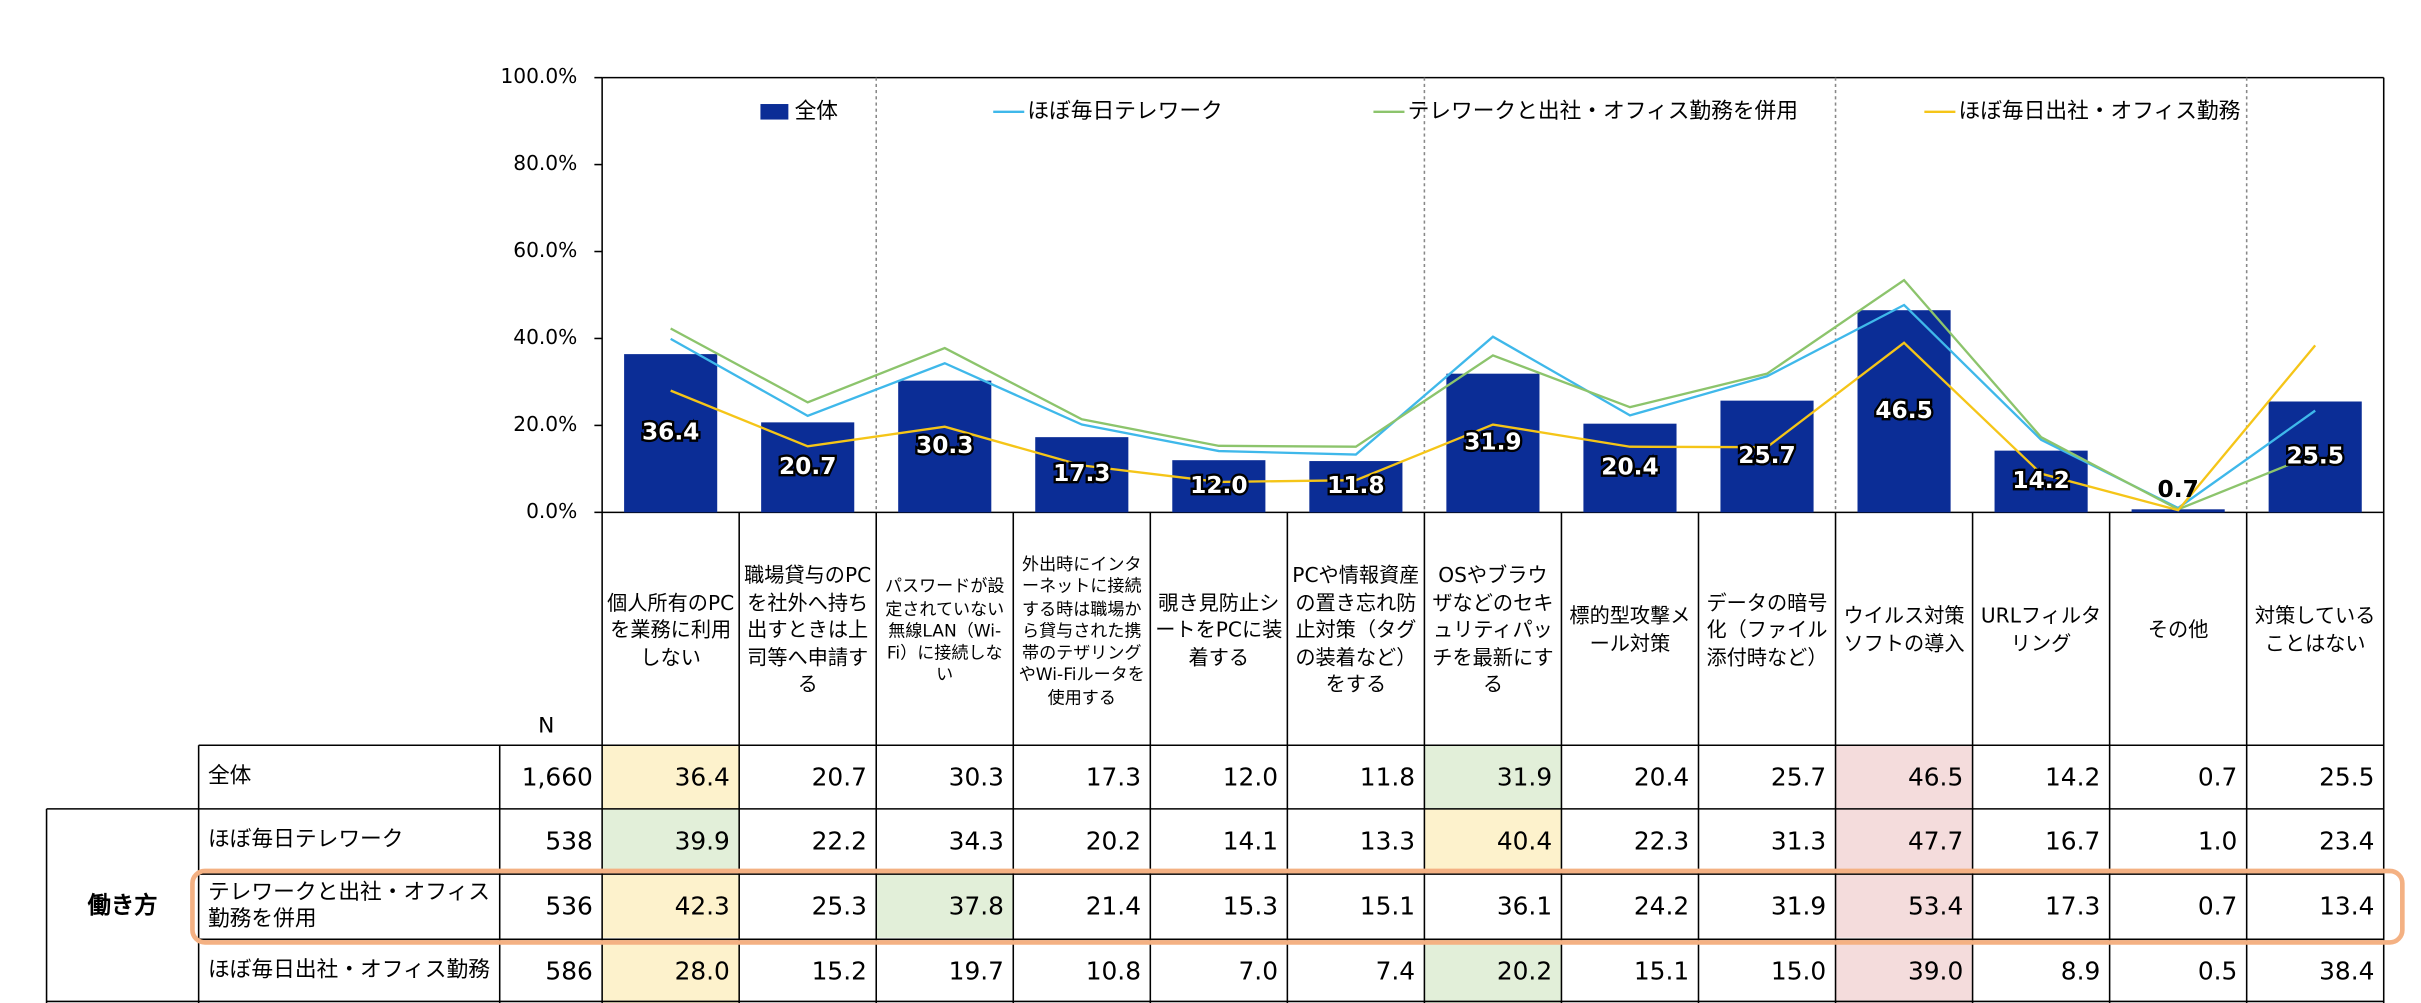  Describe the element at coordinates (2099, 111) in the screenshot. I see `legend-label: ほぼ毎日出社・オフィス勤務` at that location.